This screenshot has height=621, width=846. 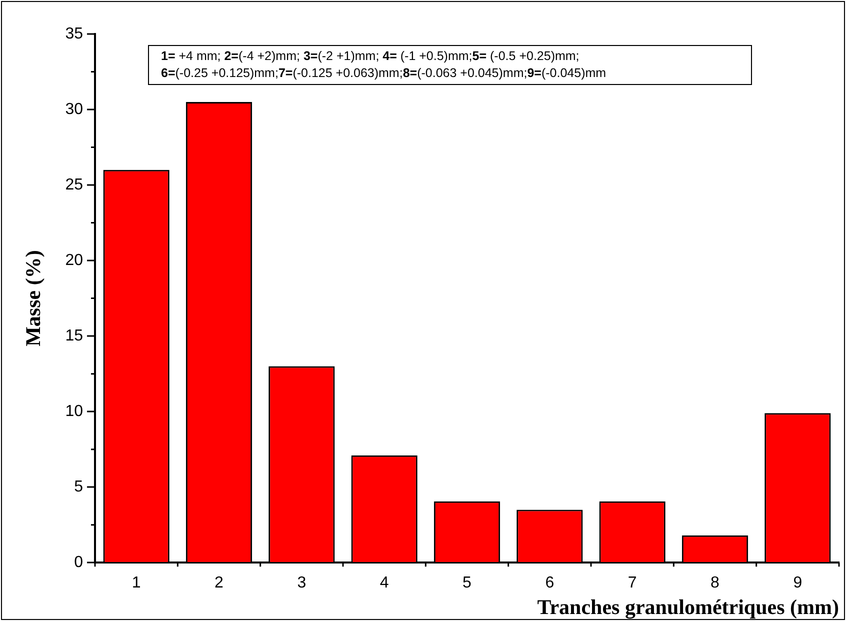 What do you see at coordinates (715, 583) in the screenshot?
I see `x-tick-label: 8` at bounding box center [715, 583].